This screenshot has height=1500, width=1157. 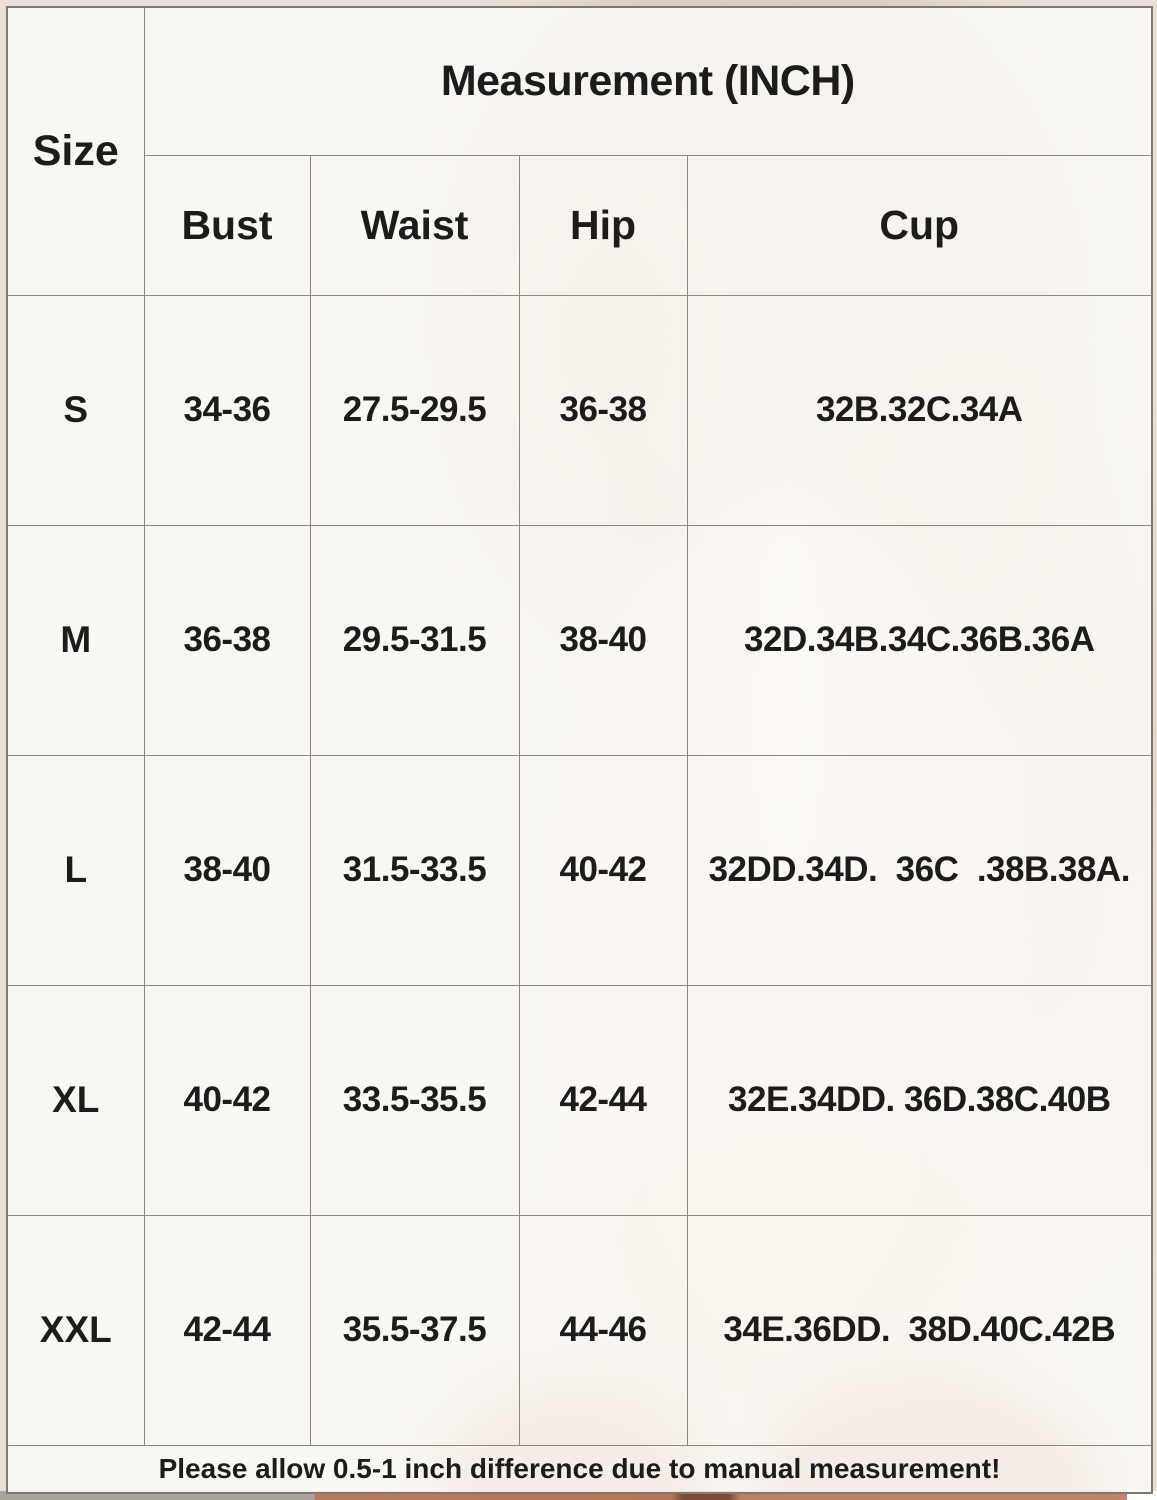 What do you see at coordinates (414, 870) in the screenshot?
I see `waist-cell: 31.5-33.5` at bounding box center [414, 870].